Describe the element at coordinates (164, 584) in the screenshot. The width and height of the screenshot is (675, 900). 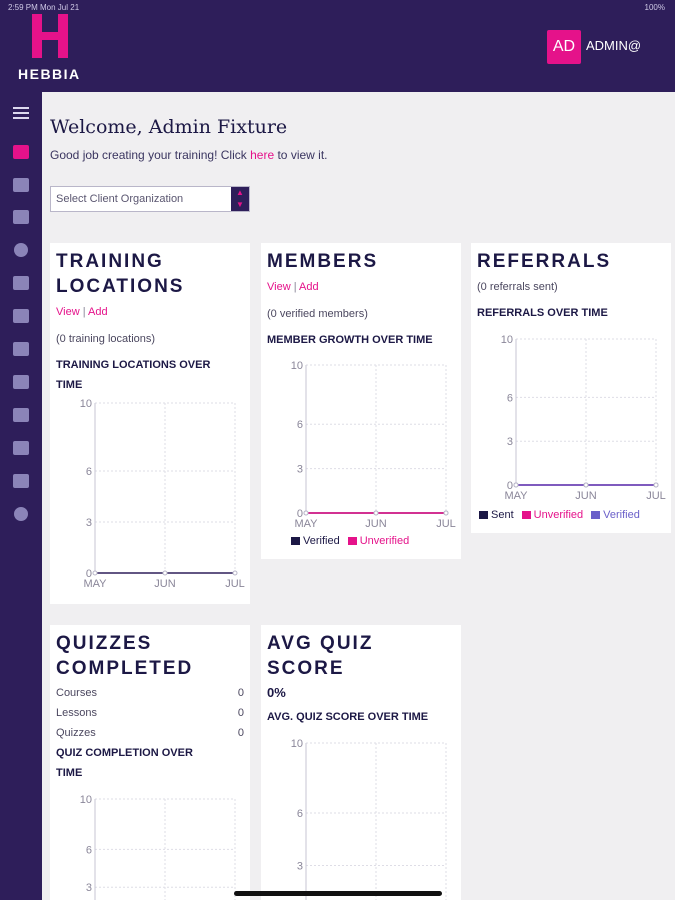
I see `x-tick-label: JUN` at that location.